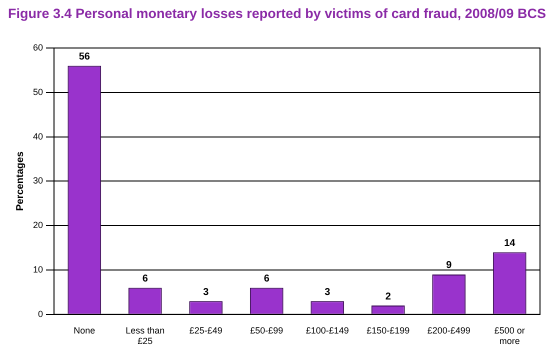 This screenshot has width=550, height=354. I want to click on x-tick-label: £500 or more, so click(509, 335).